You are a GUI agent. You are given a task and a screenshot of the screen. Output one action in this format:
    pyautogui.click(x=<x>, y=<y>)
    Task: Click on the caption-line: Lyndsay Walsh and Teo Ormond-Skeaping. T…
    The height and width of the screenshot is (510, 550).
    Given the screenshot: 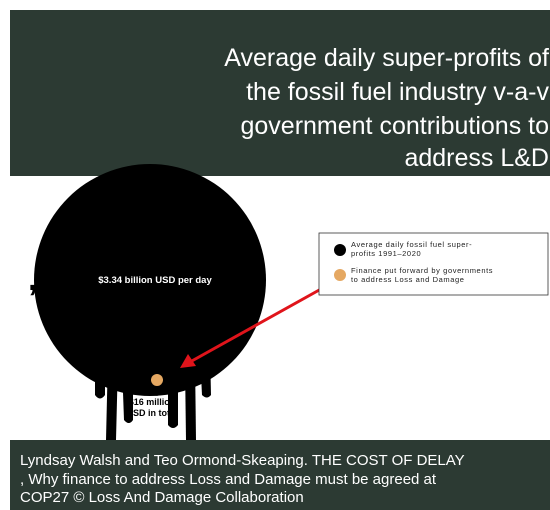 What is the action you would take?
    pyautogui.click(x=242, y=460)
    